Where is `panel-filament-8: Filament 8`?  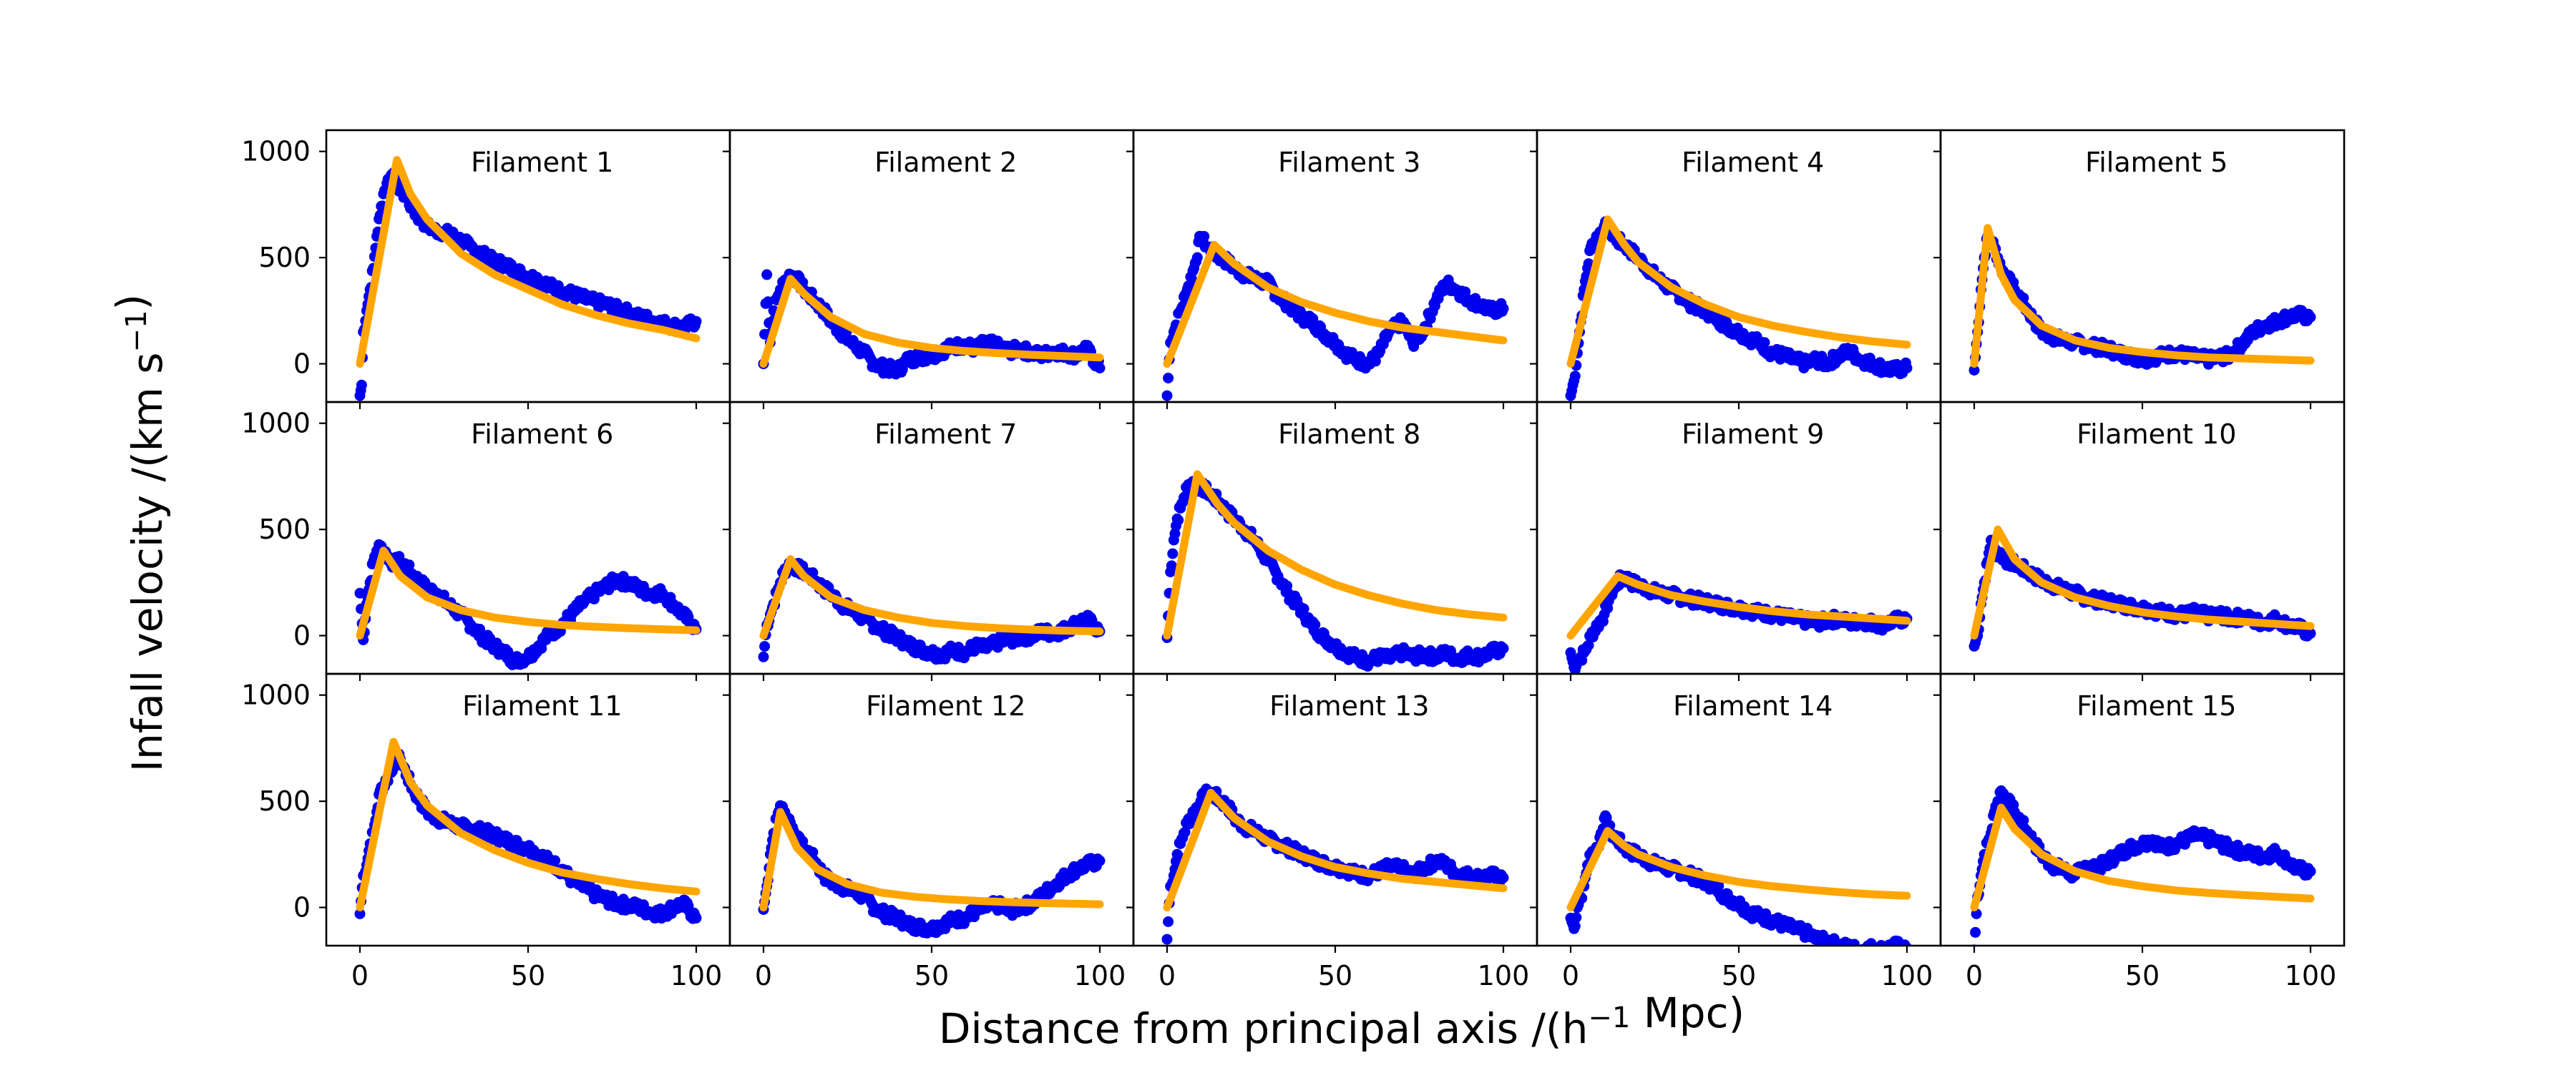
panel-filament-8: Filament 8 is located at coordinates (1332, 541).